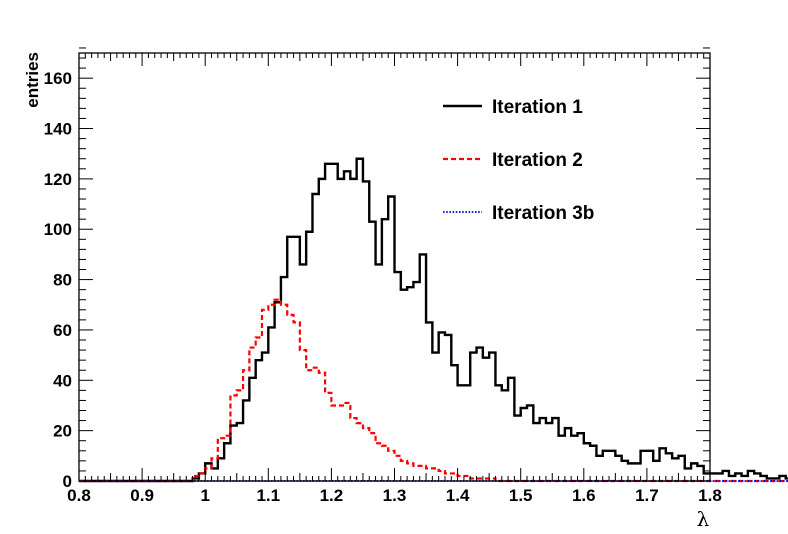  Describe the element at coordinates (521, 495) in the screenshot. I see `x-tick-label: 1.5` at that location.